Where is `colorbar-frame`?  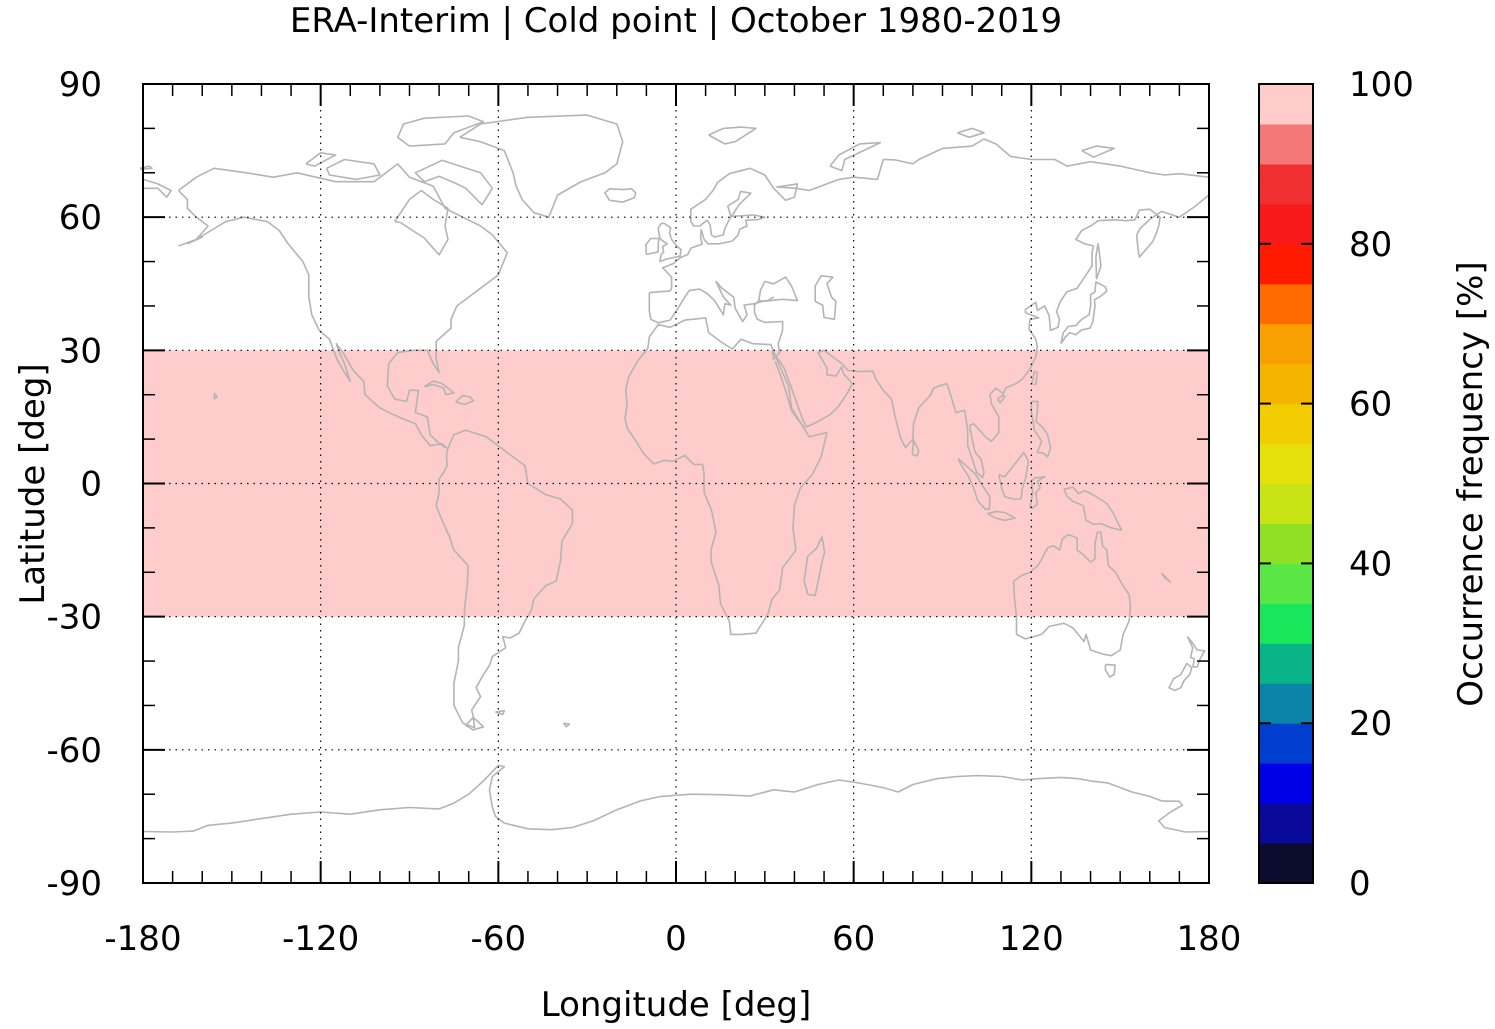
colorbar-frame is located at coordinates (1286, 483).